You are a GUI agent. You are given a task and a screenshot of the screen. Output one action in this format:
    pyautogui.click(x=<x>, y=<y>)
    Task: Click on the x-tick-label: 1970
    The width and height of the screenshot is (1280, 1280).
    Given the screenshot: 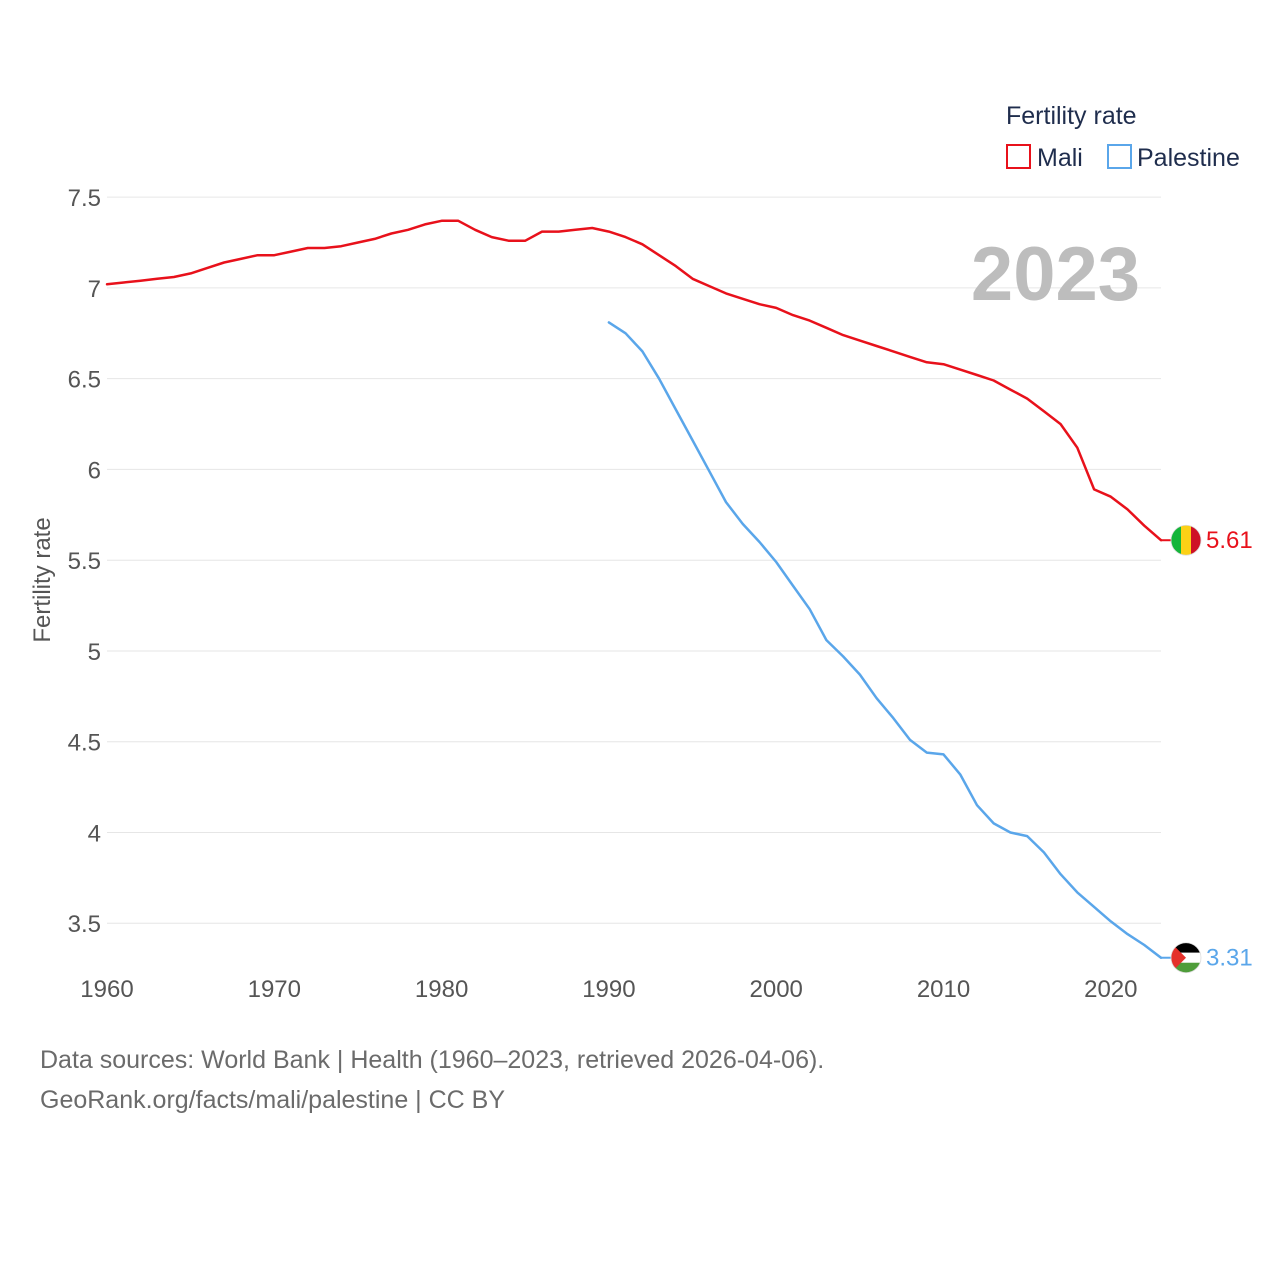 What is the action you would take?
    pyautogui.click(x=274, y=989)
    